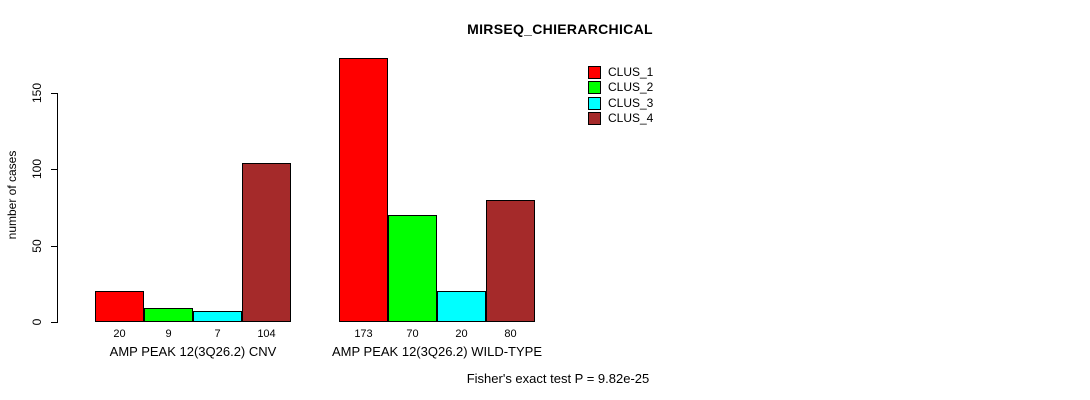 The height and width of the screenshot is (400, 1090). I want to click on fisher-test-annotation: Fisher's exact test P = 9.82e-25, so click(558, 378).